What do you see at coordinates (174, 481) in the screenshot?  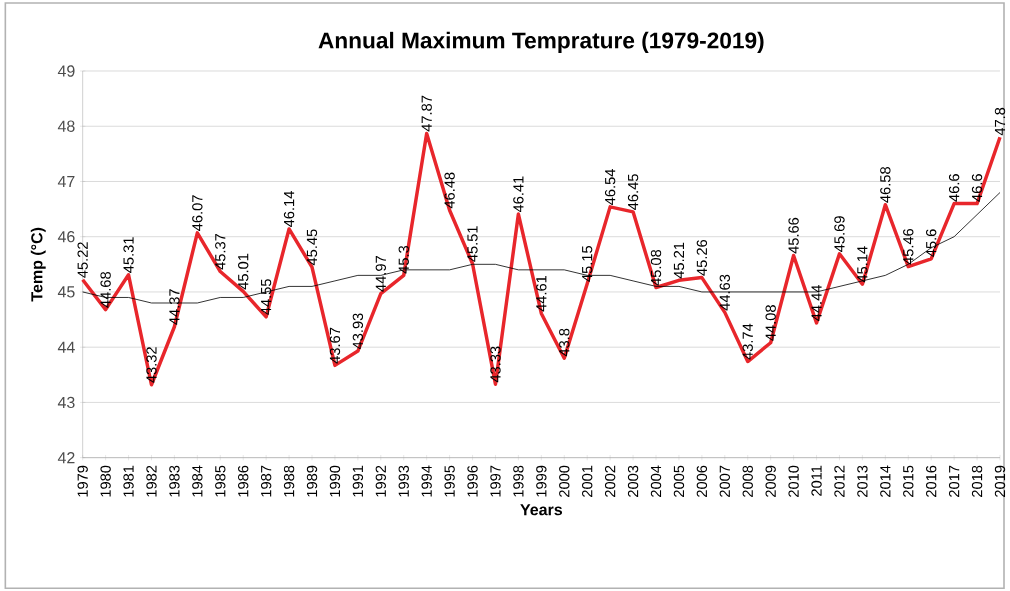 I see `x-tick-label: 1983` at bounding box center [174, 481].